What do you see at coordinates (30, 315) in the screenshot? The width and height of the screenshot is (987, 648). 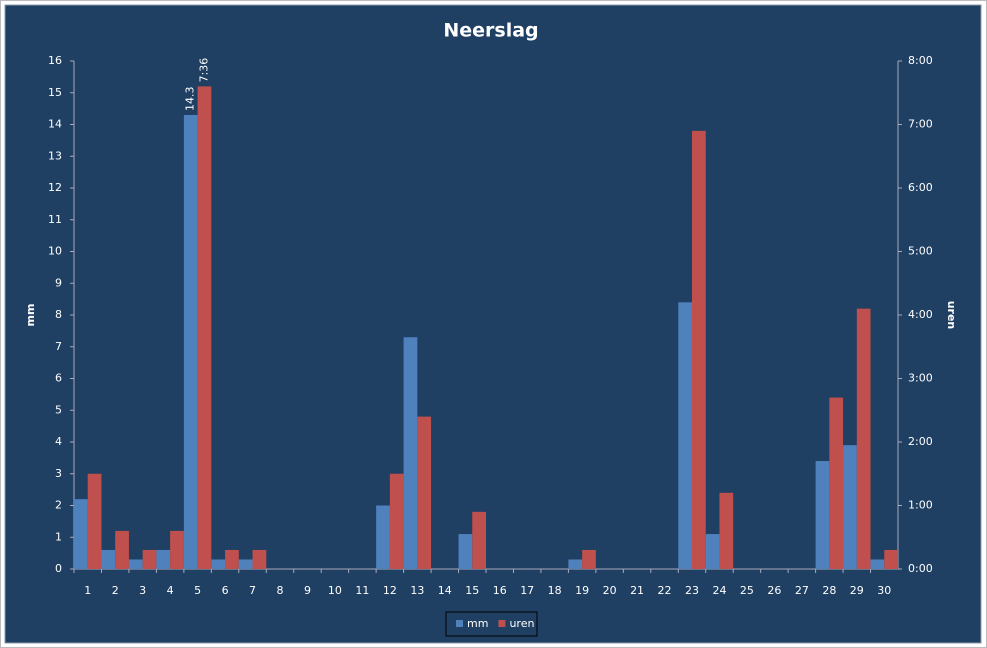 I see `y-axis-title: mm` at bounding box center [30, 315].